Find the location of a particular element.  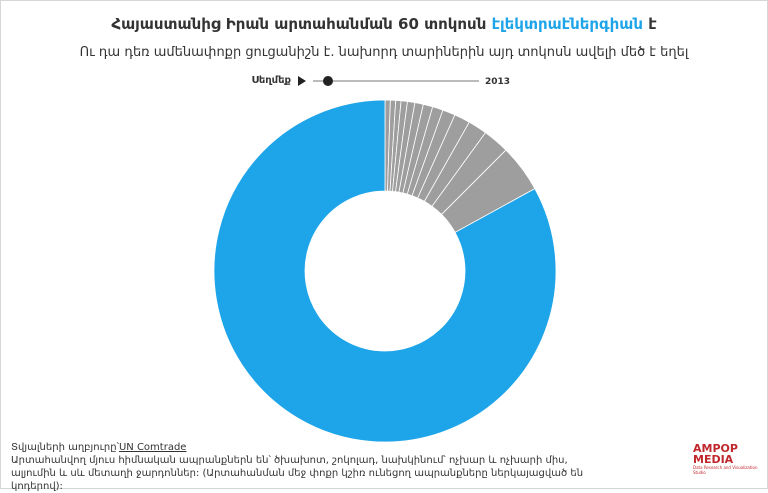

slider-handle is located at coordinates (328, 81).